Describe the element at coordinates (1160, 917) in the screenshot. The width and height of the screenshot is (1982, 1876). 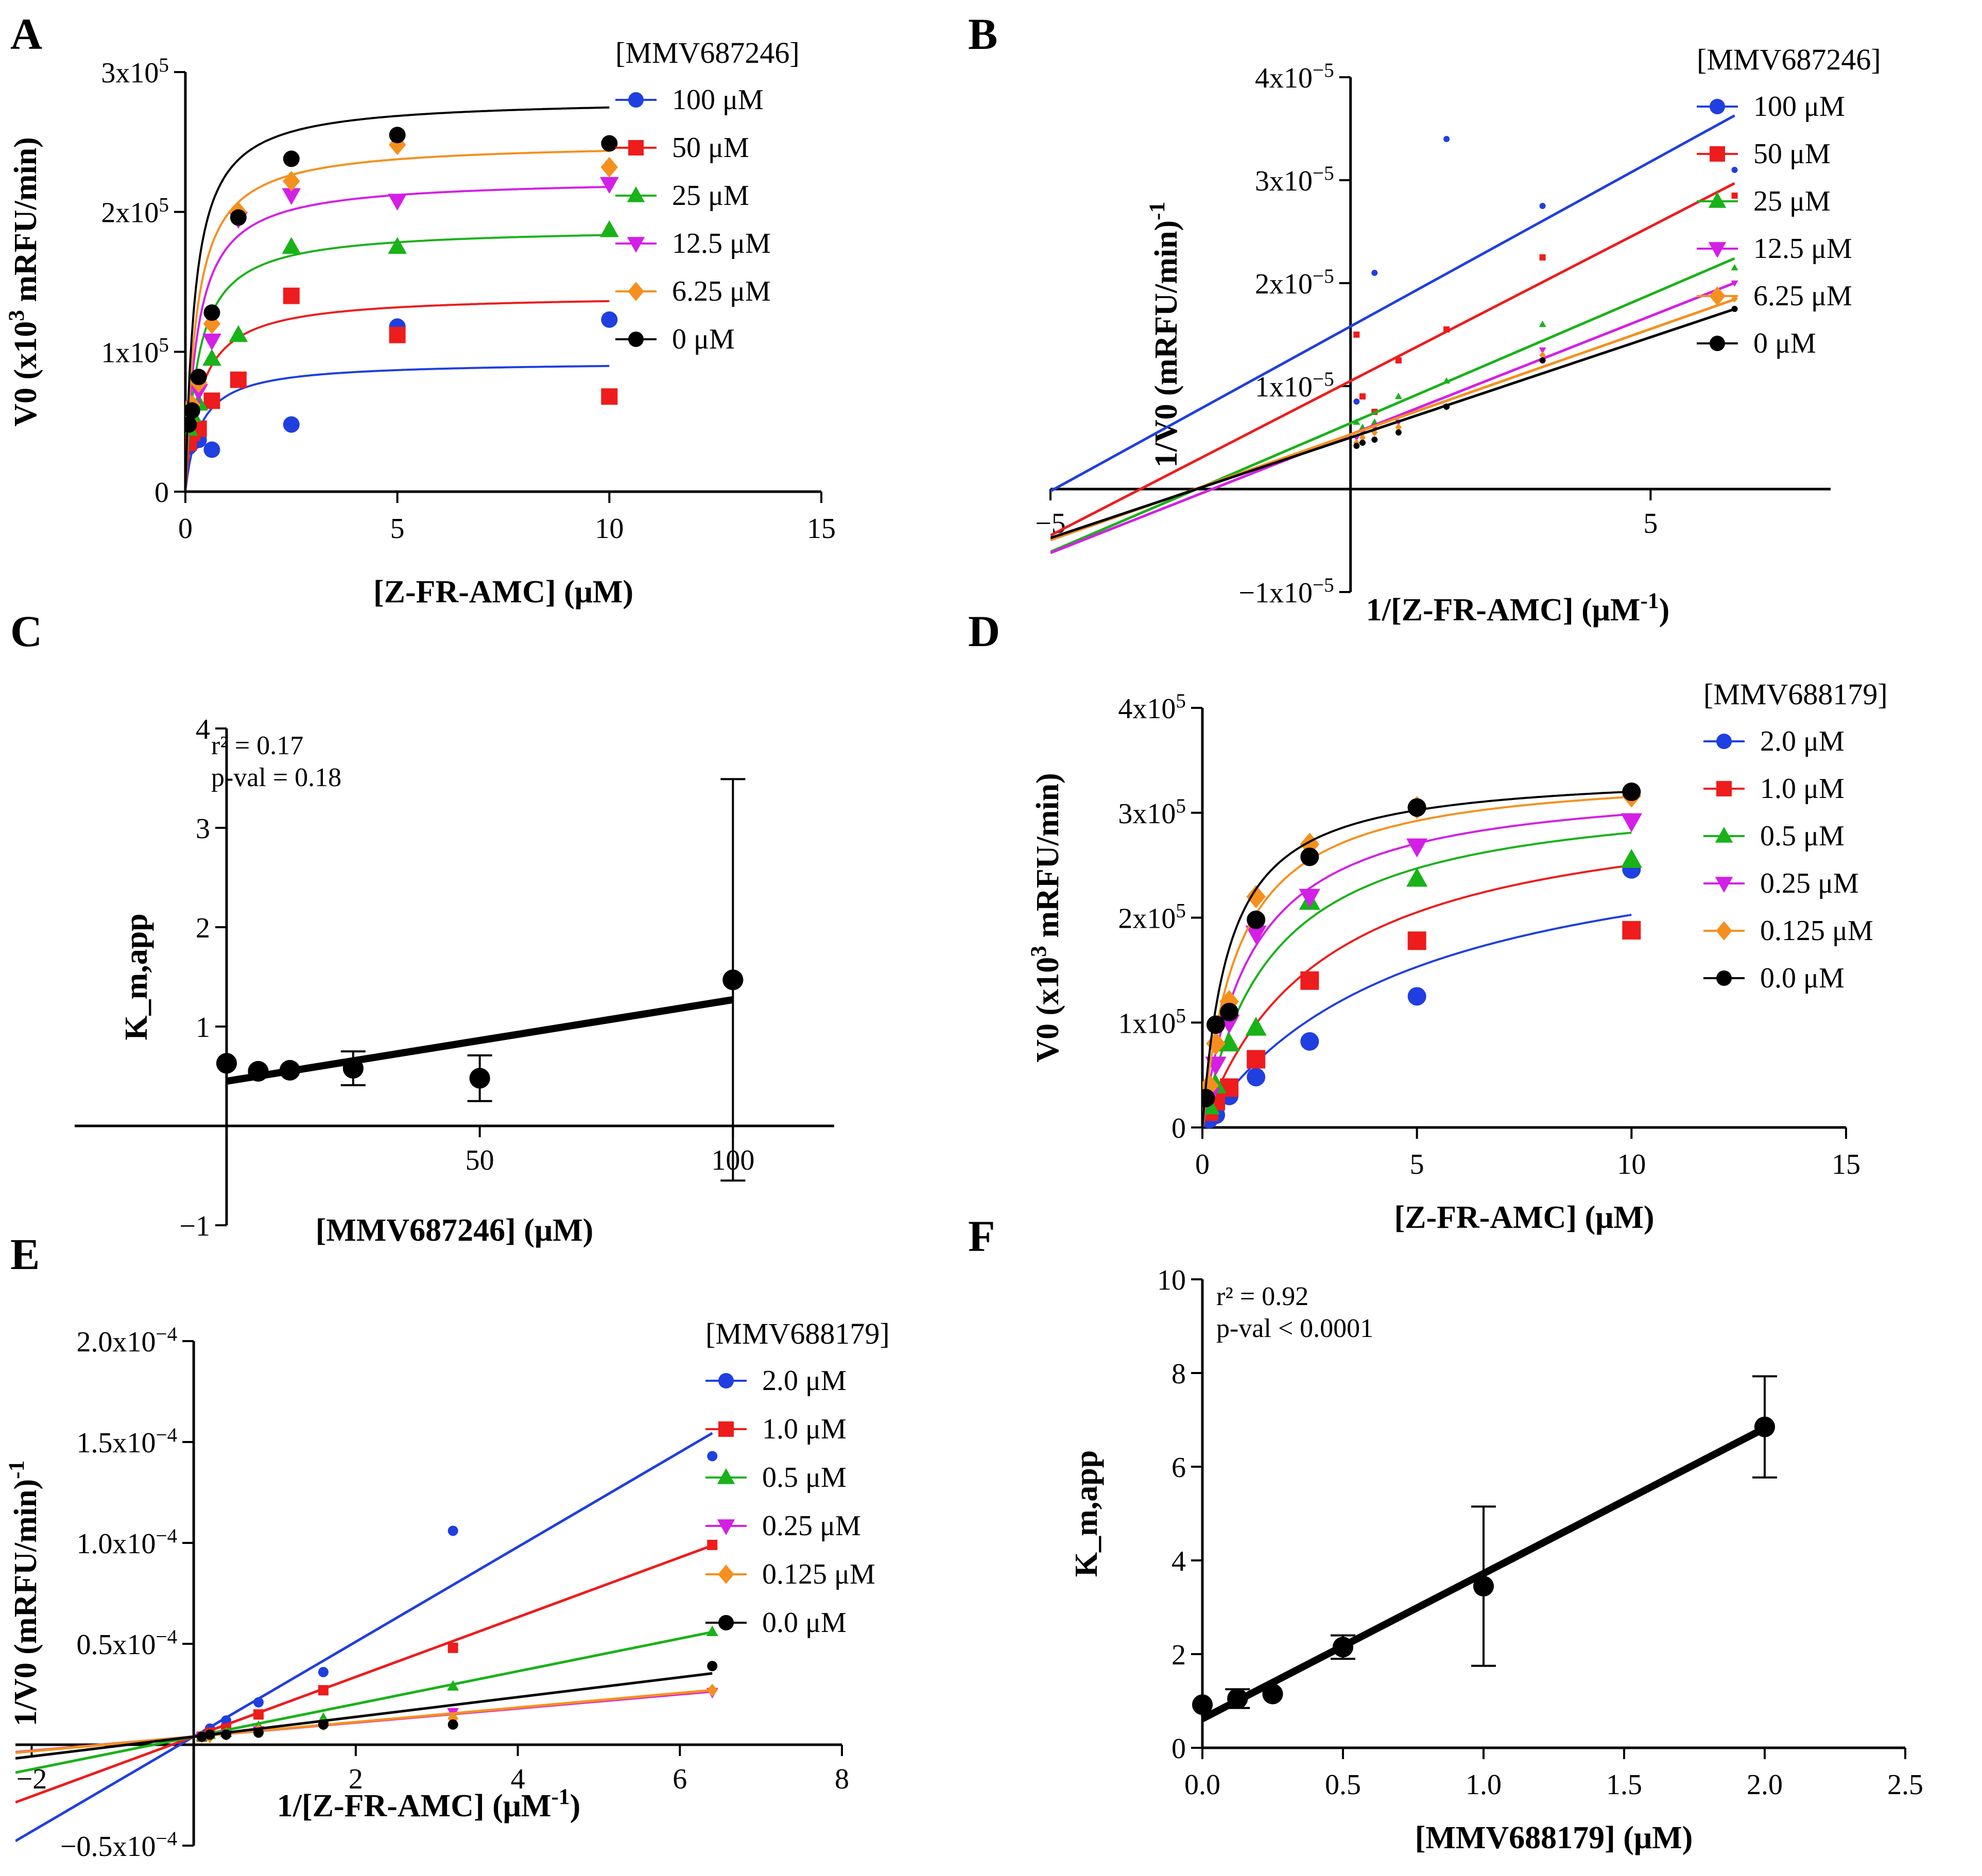
I see `y-ticks: 0 1x105 2x105 3x105 4x105` at that location.